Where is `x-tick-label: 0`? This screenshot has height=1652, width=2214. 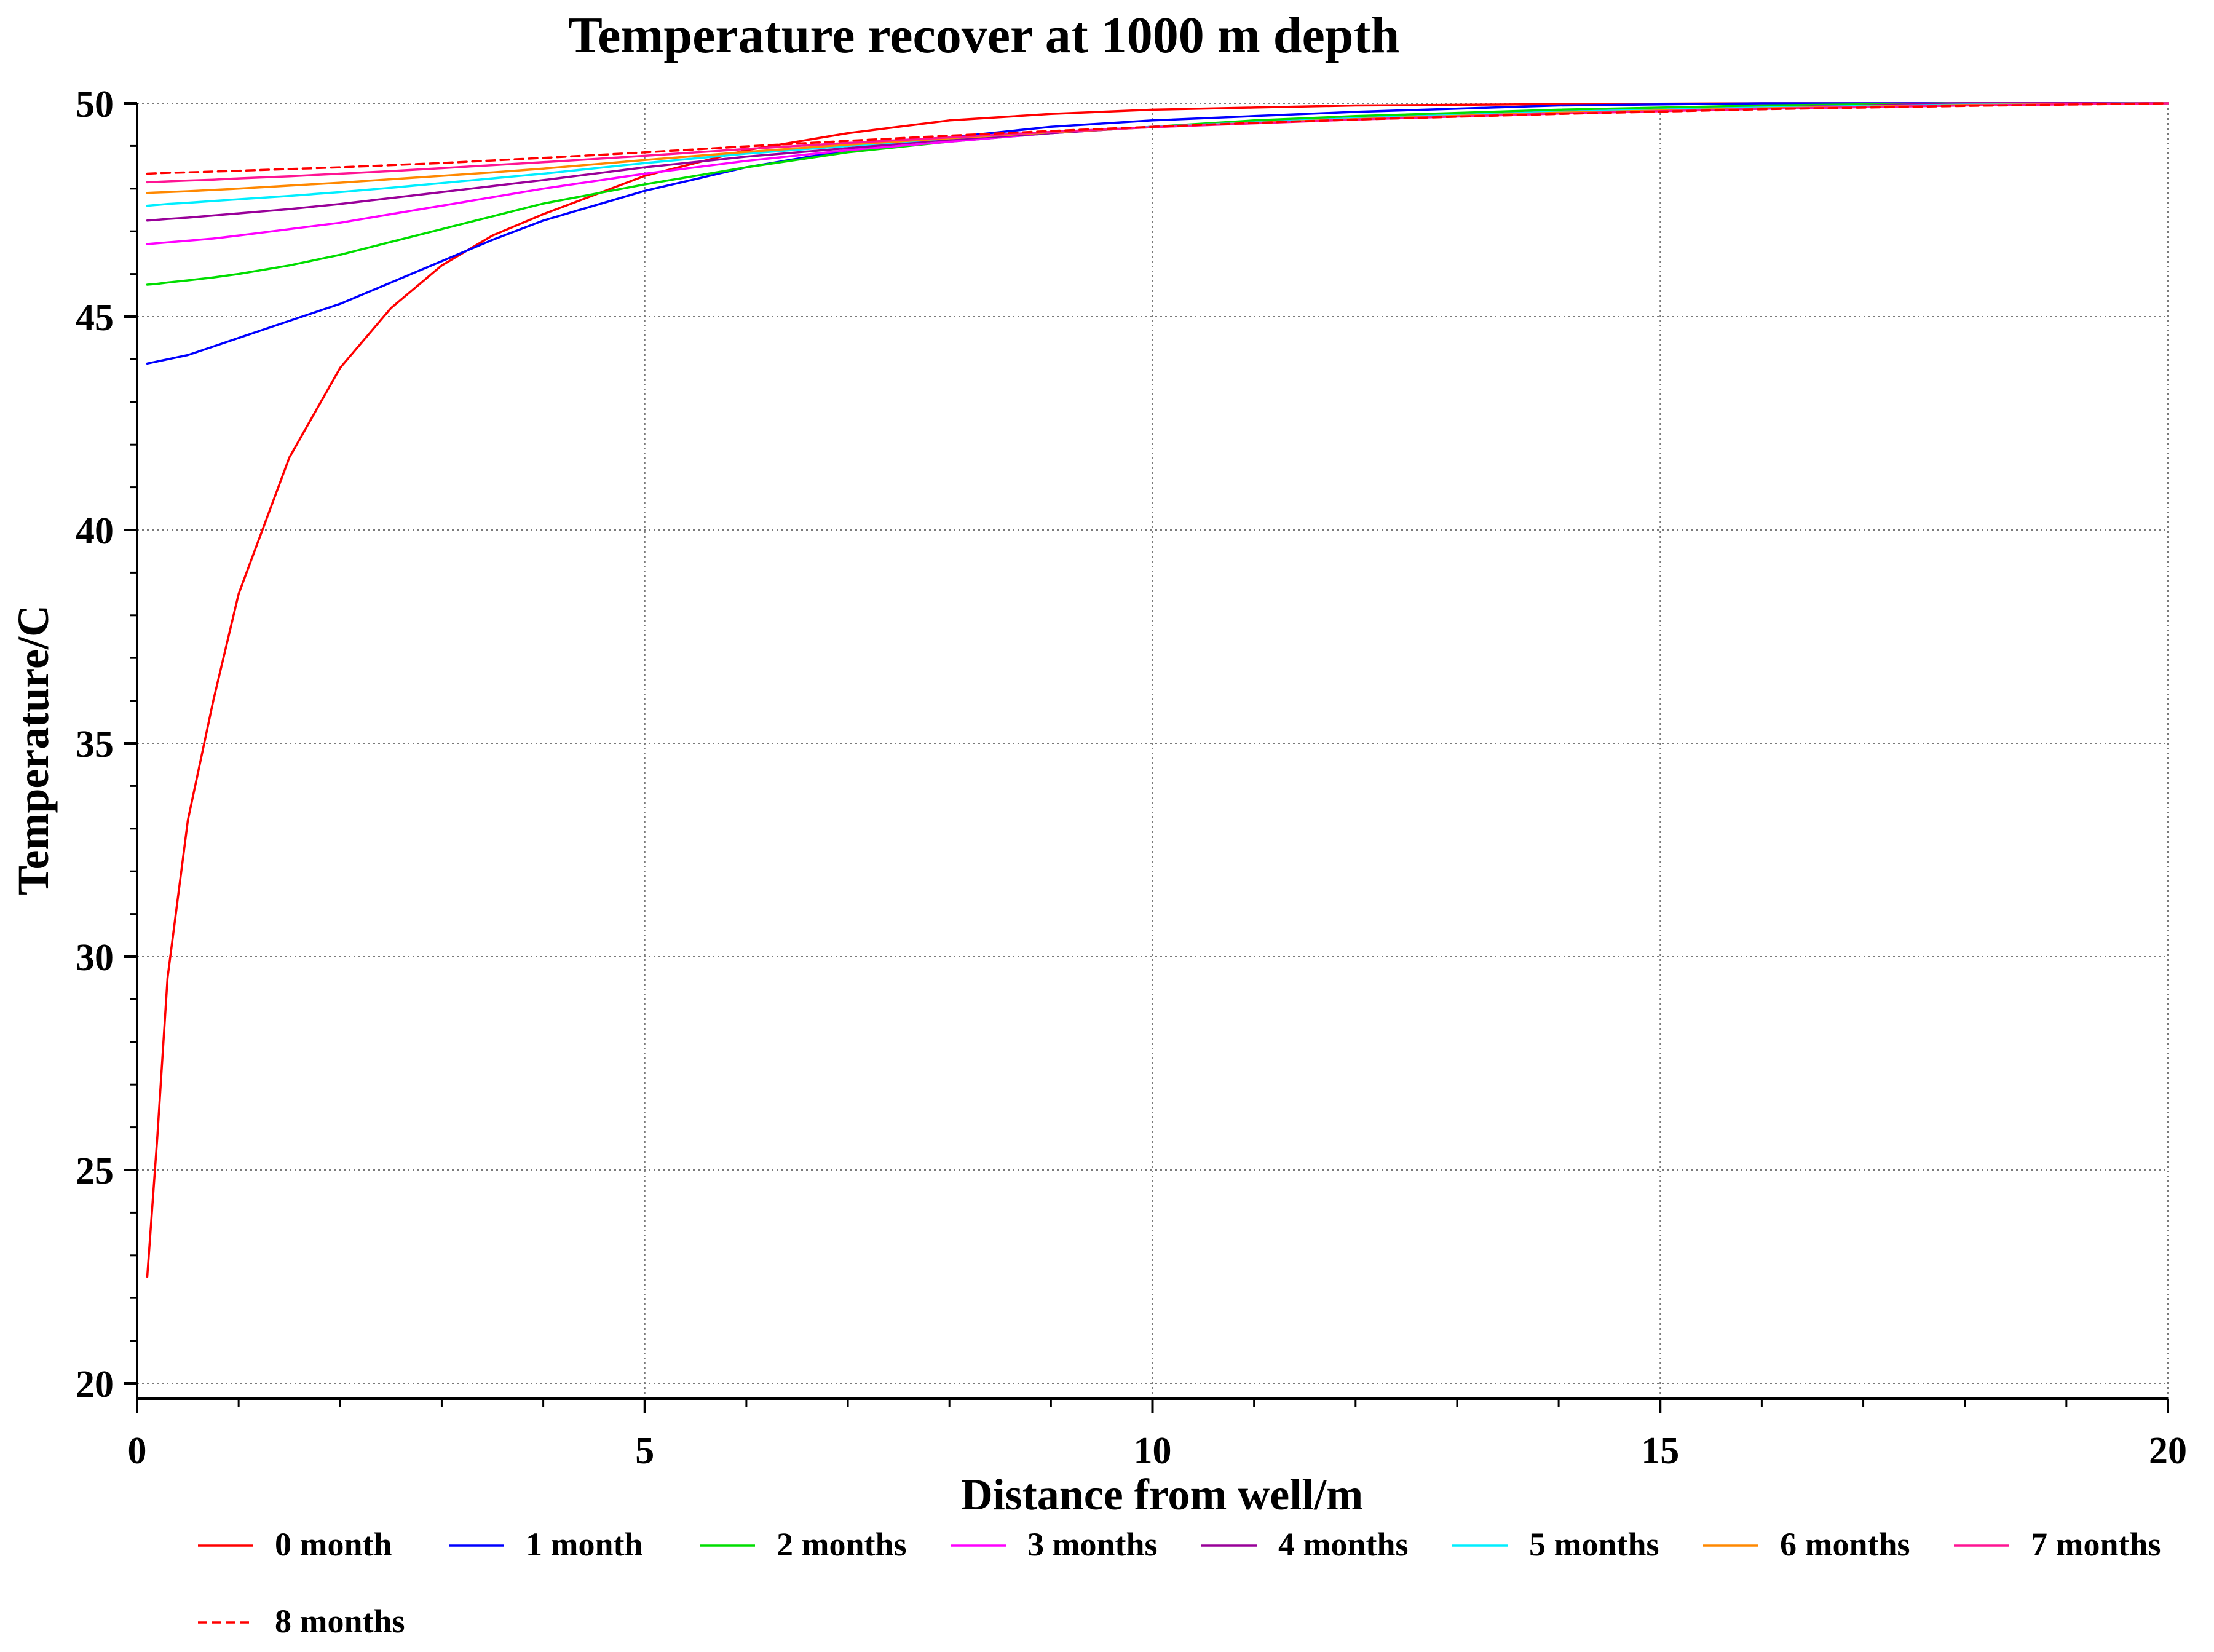
x-tick-label: 0 is located at coordinates (137, 1451).